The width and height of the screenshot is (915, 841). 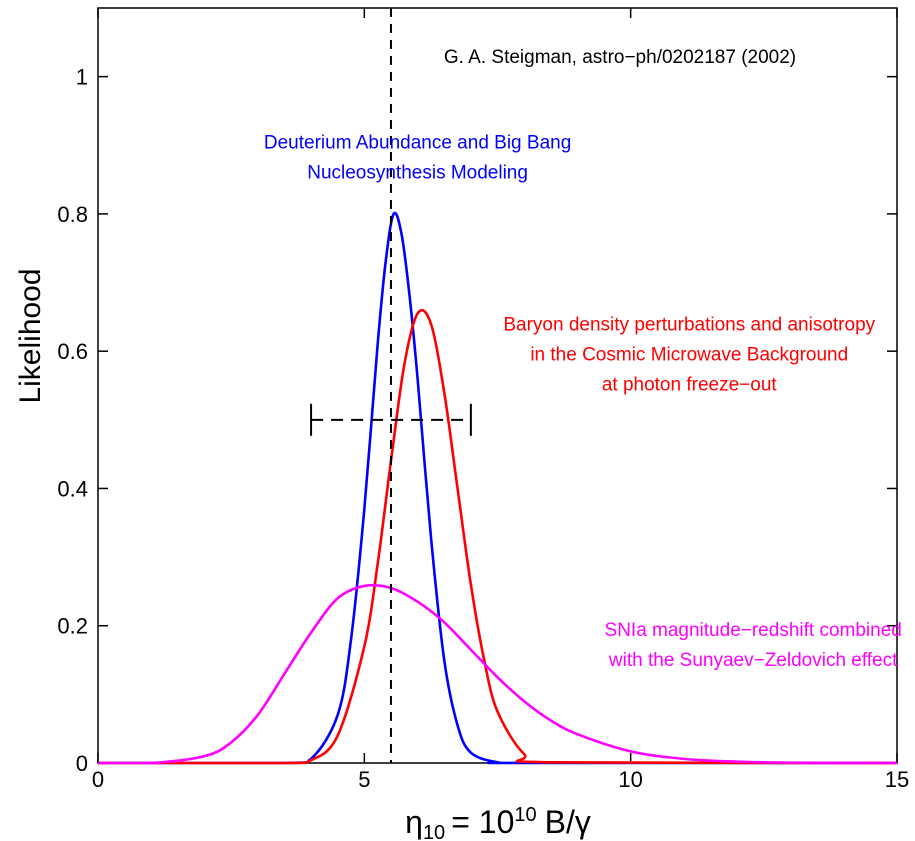 What do you see at coordinates (417, 143) in the screenshot?
I see `annotation-line: Deuterium Abundance and Big Bang` at bounding box center [417, 143].